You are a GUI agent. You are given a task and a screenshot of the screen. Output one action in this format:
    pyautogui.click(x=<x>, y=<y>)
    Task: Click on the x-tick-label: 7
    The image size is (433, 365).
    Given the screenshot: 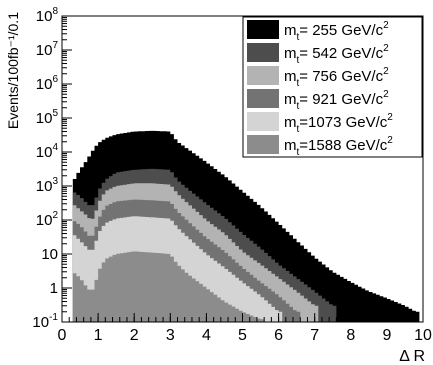 What is the action you would take?
    pyautogui.click(x=314, y=335)
    